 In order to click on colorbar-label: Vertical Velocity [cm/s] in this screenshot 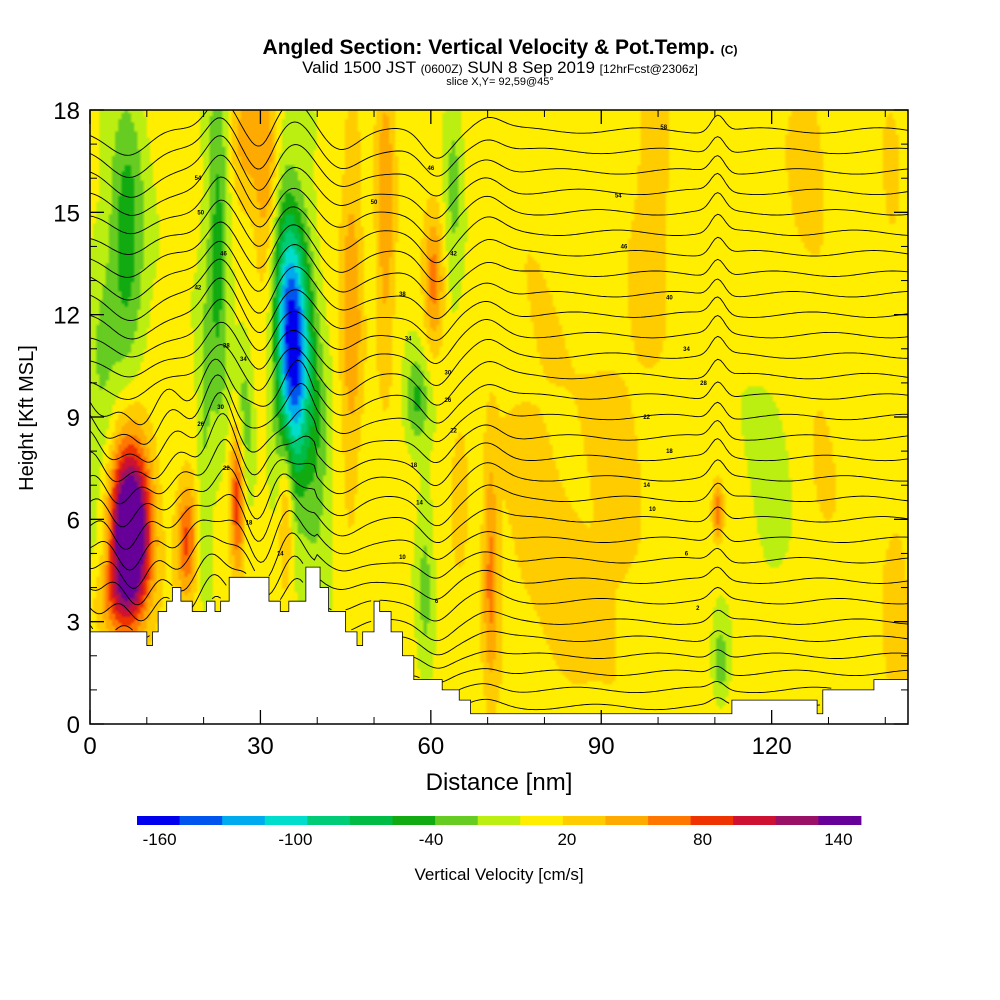, I will do `click(498, 874)`.